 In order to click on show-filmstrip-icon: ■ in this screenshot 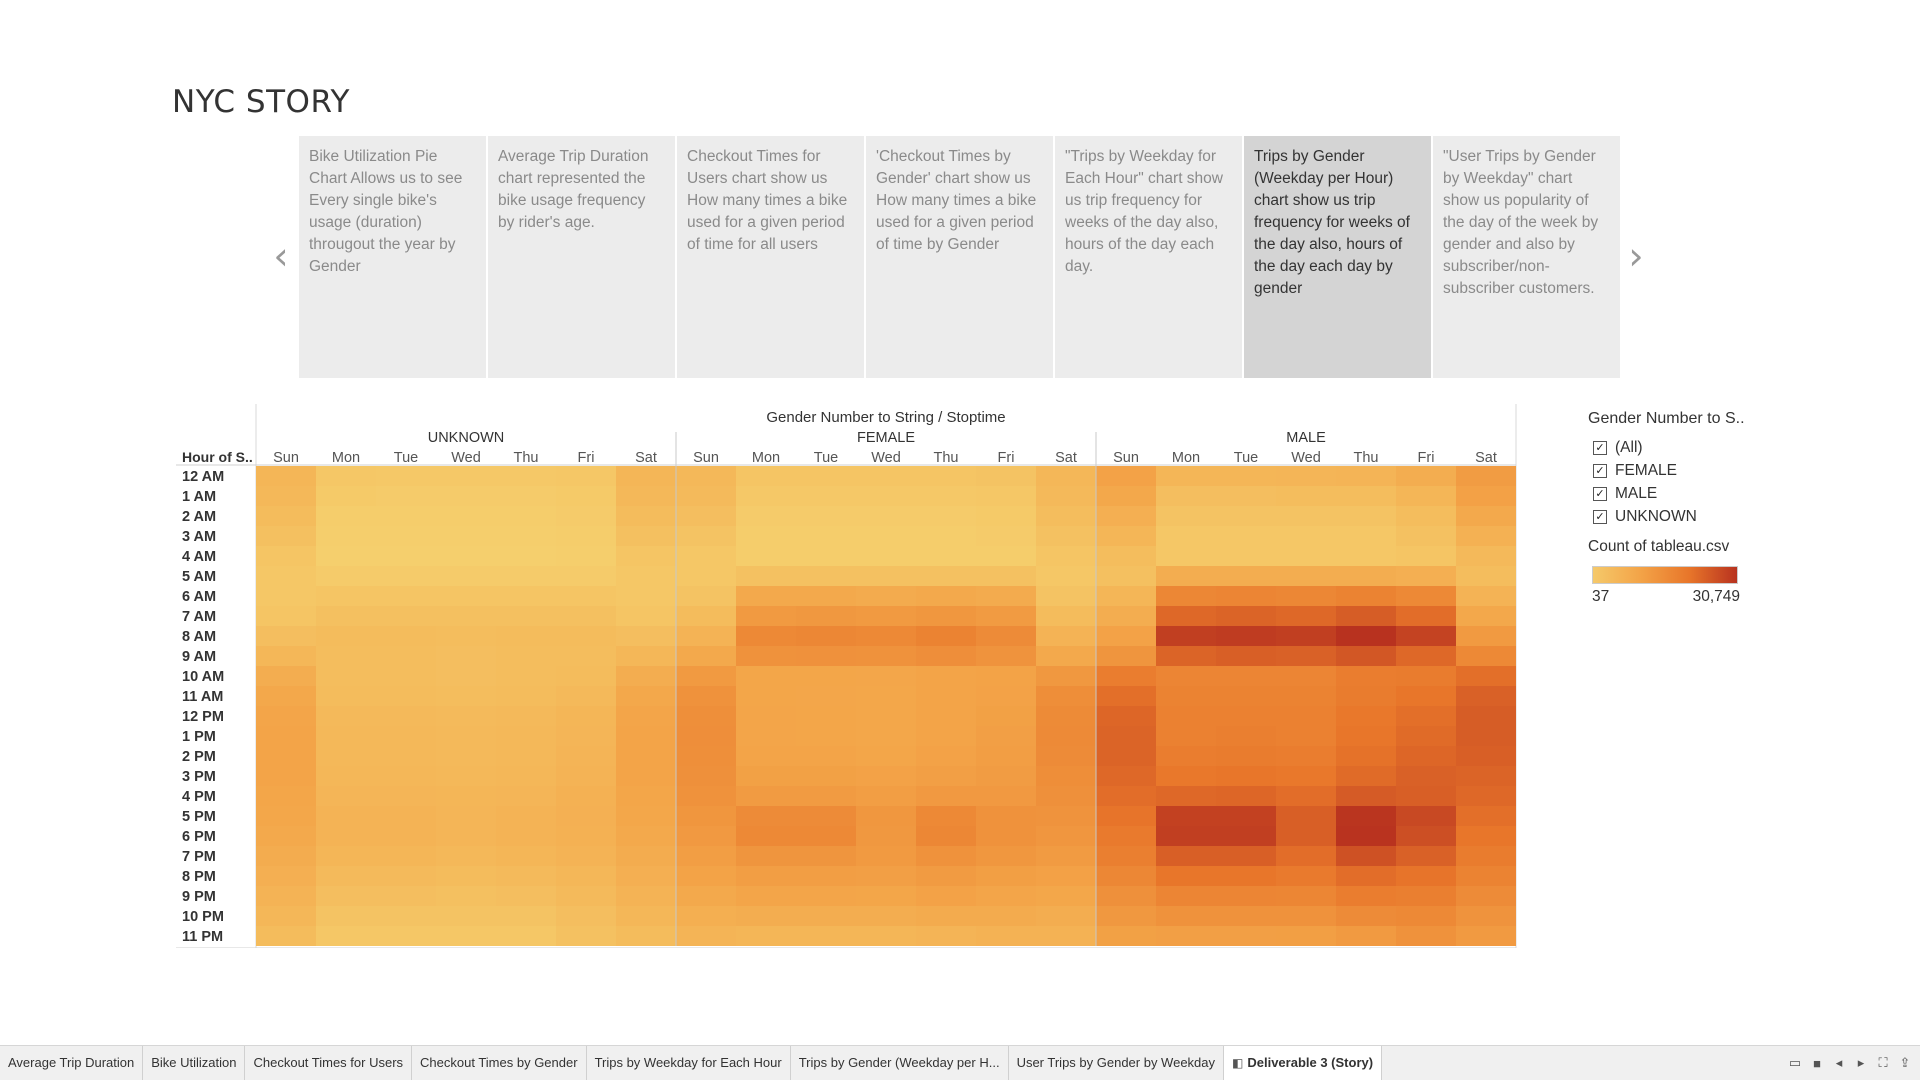, I will do `click(1817, 1063)`.